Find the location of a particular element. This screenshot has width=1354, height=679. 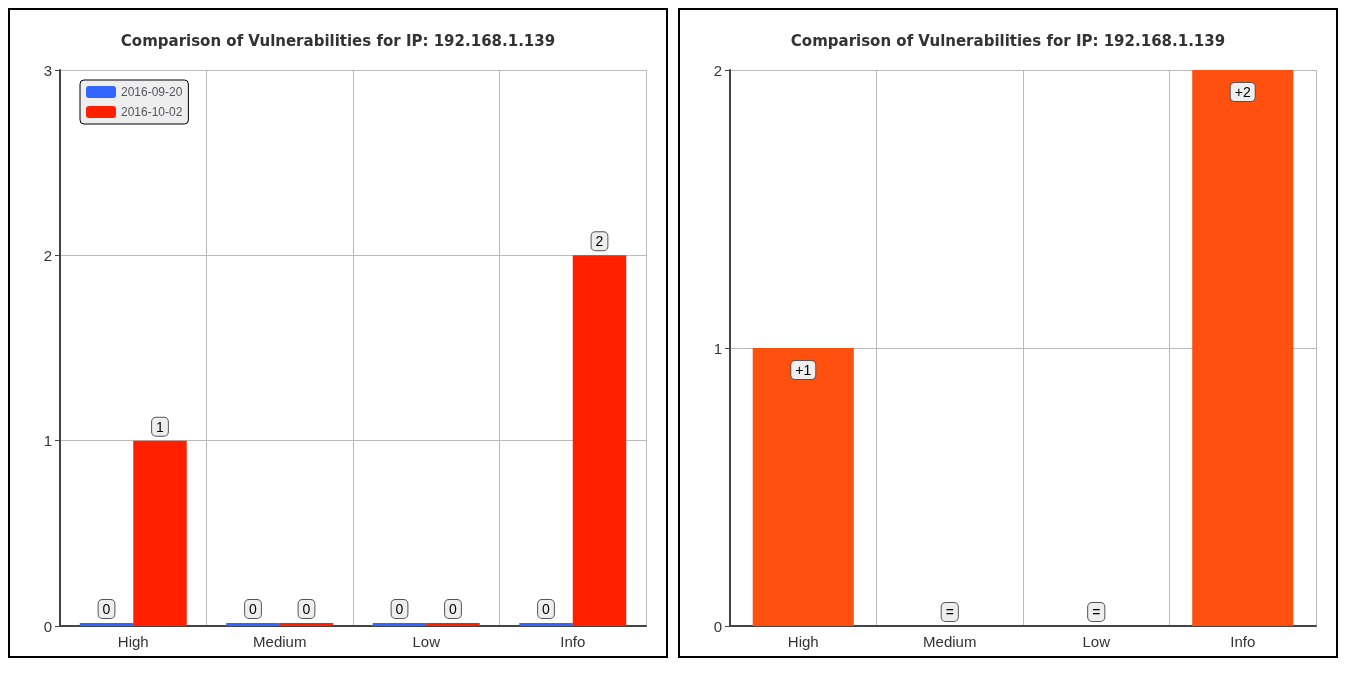

y-tick-label: 3 is located at coordinates (47, 70).